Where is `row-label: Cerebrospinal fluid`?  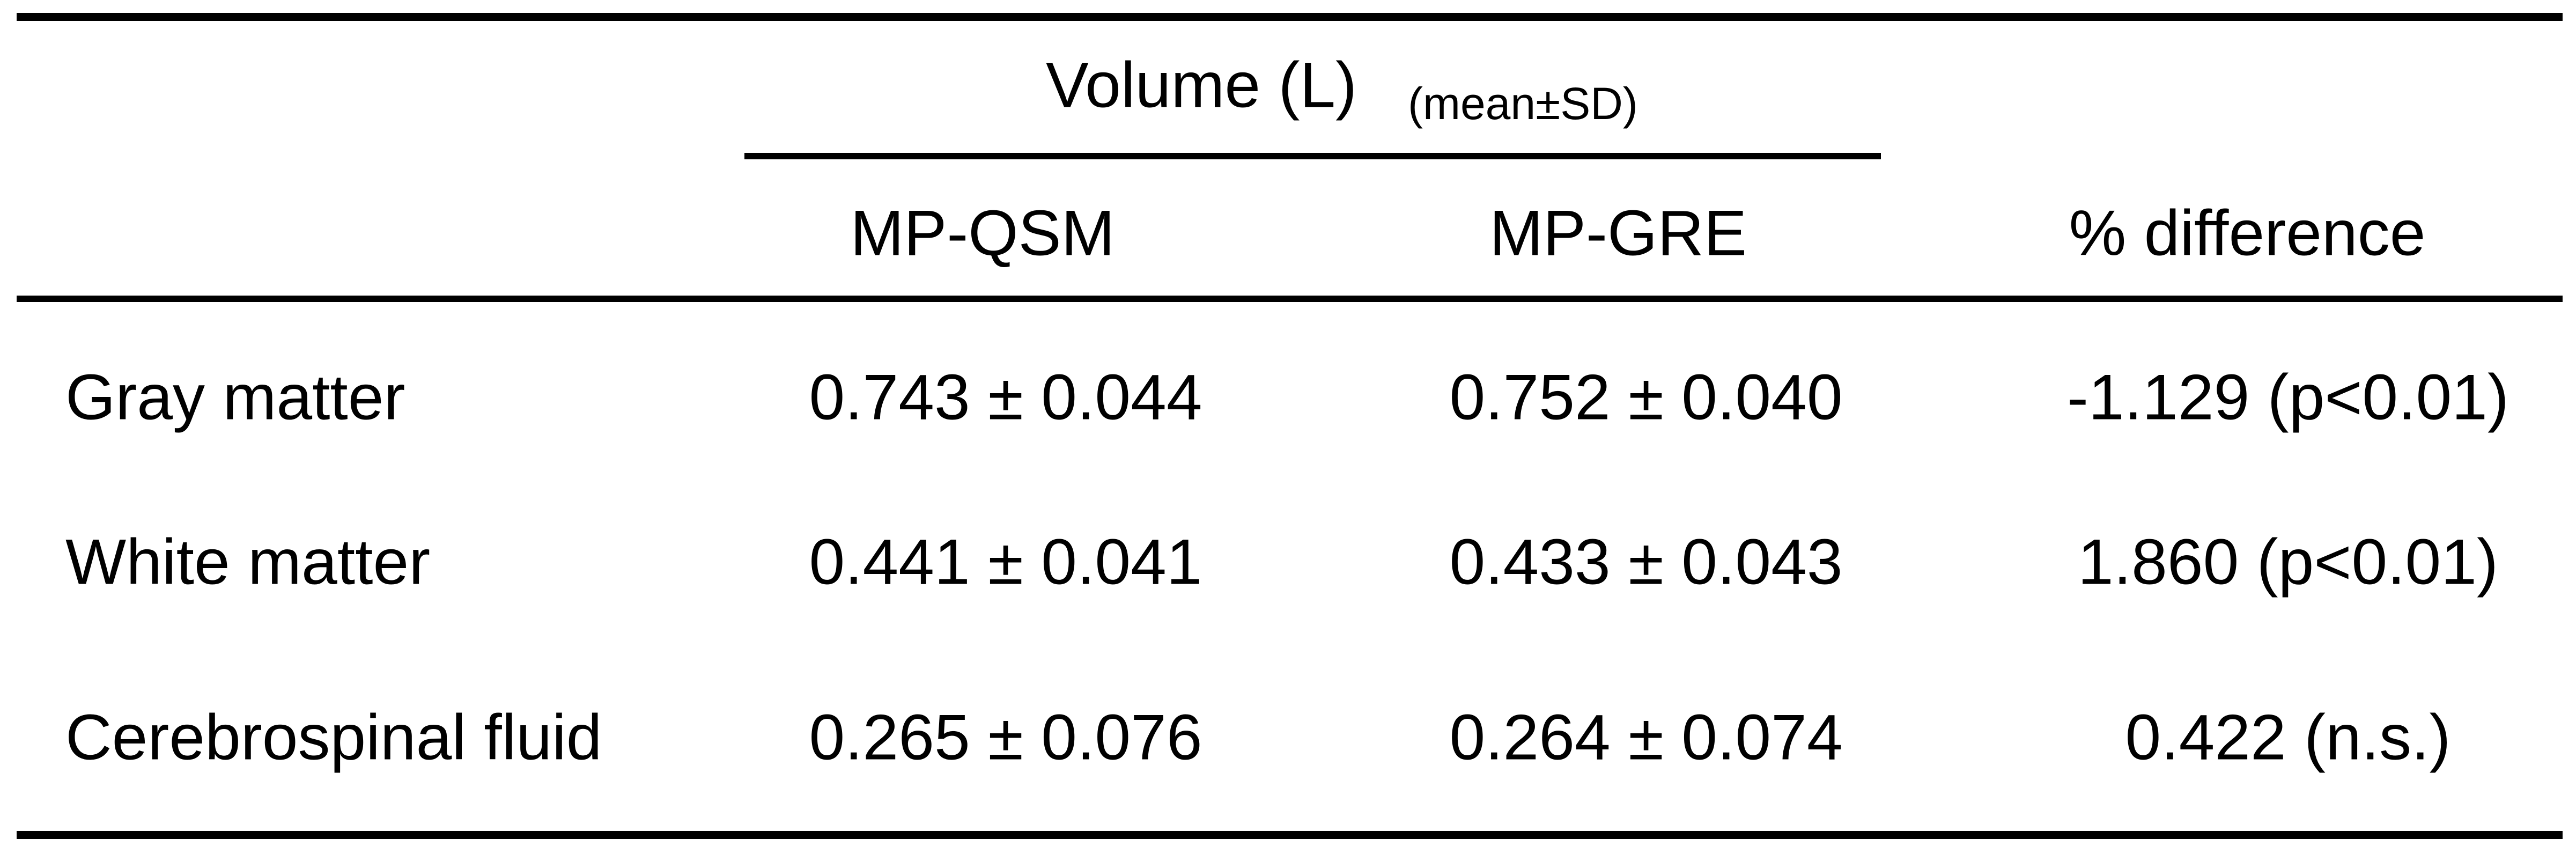 row-label: Cerebrospinal fluid is located at coordinates (333, 738).